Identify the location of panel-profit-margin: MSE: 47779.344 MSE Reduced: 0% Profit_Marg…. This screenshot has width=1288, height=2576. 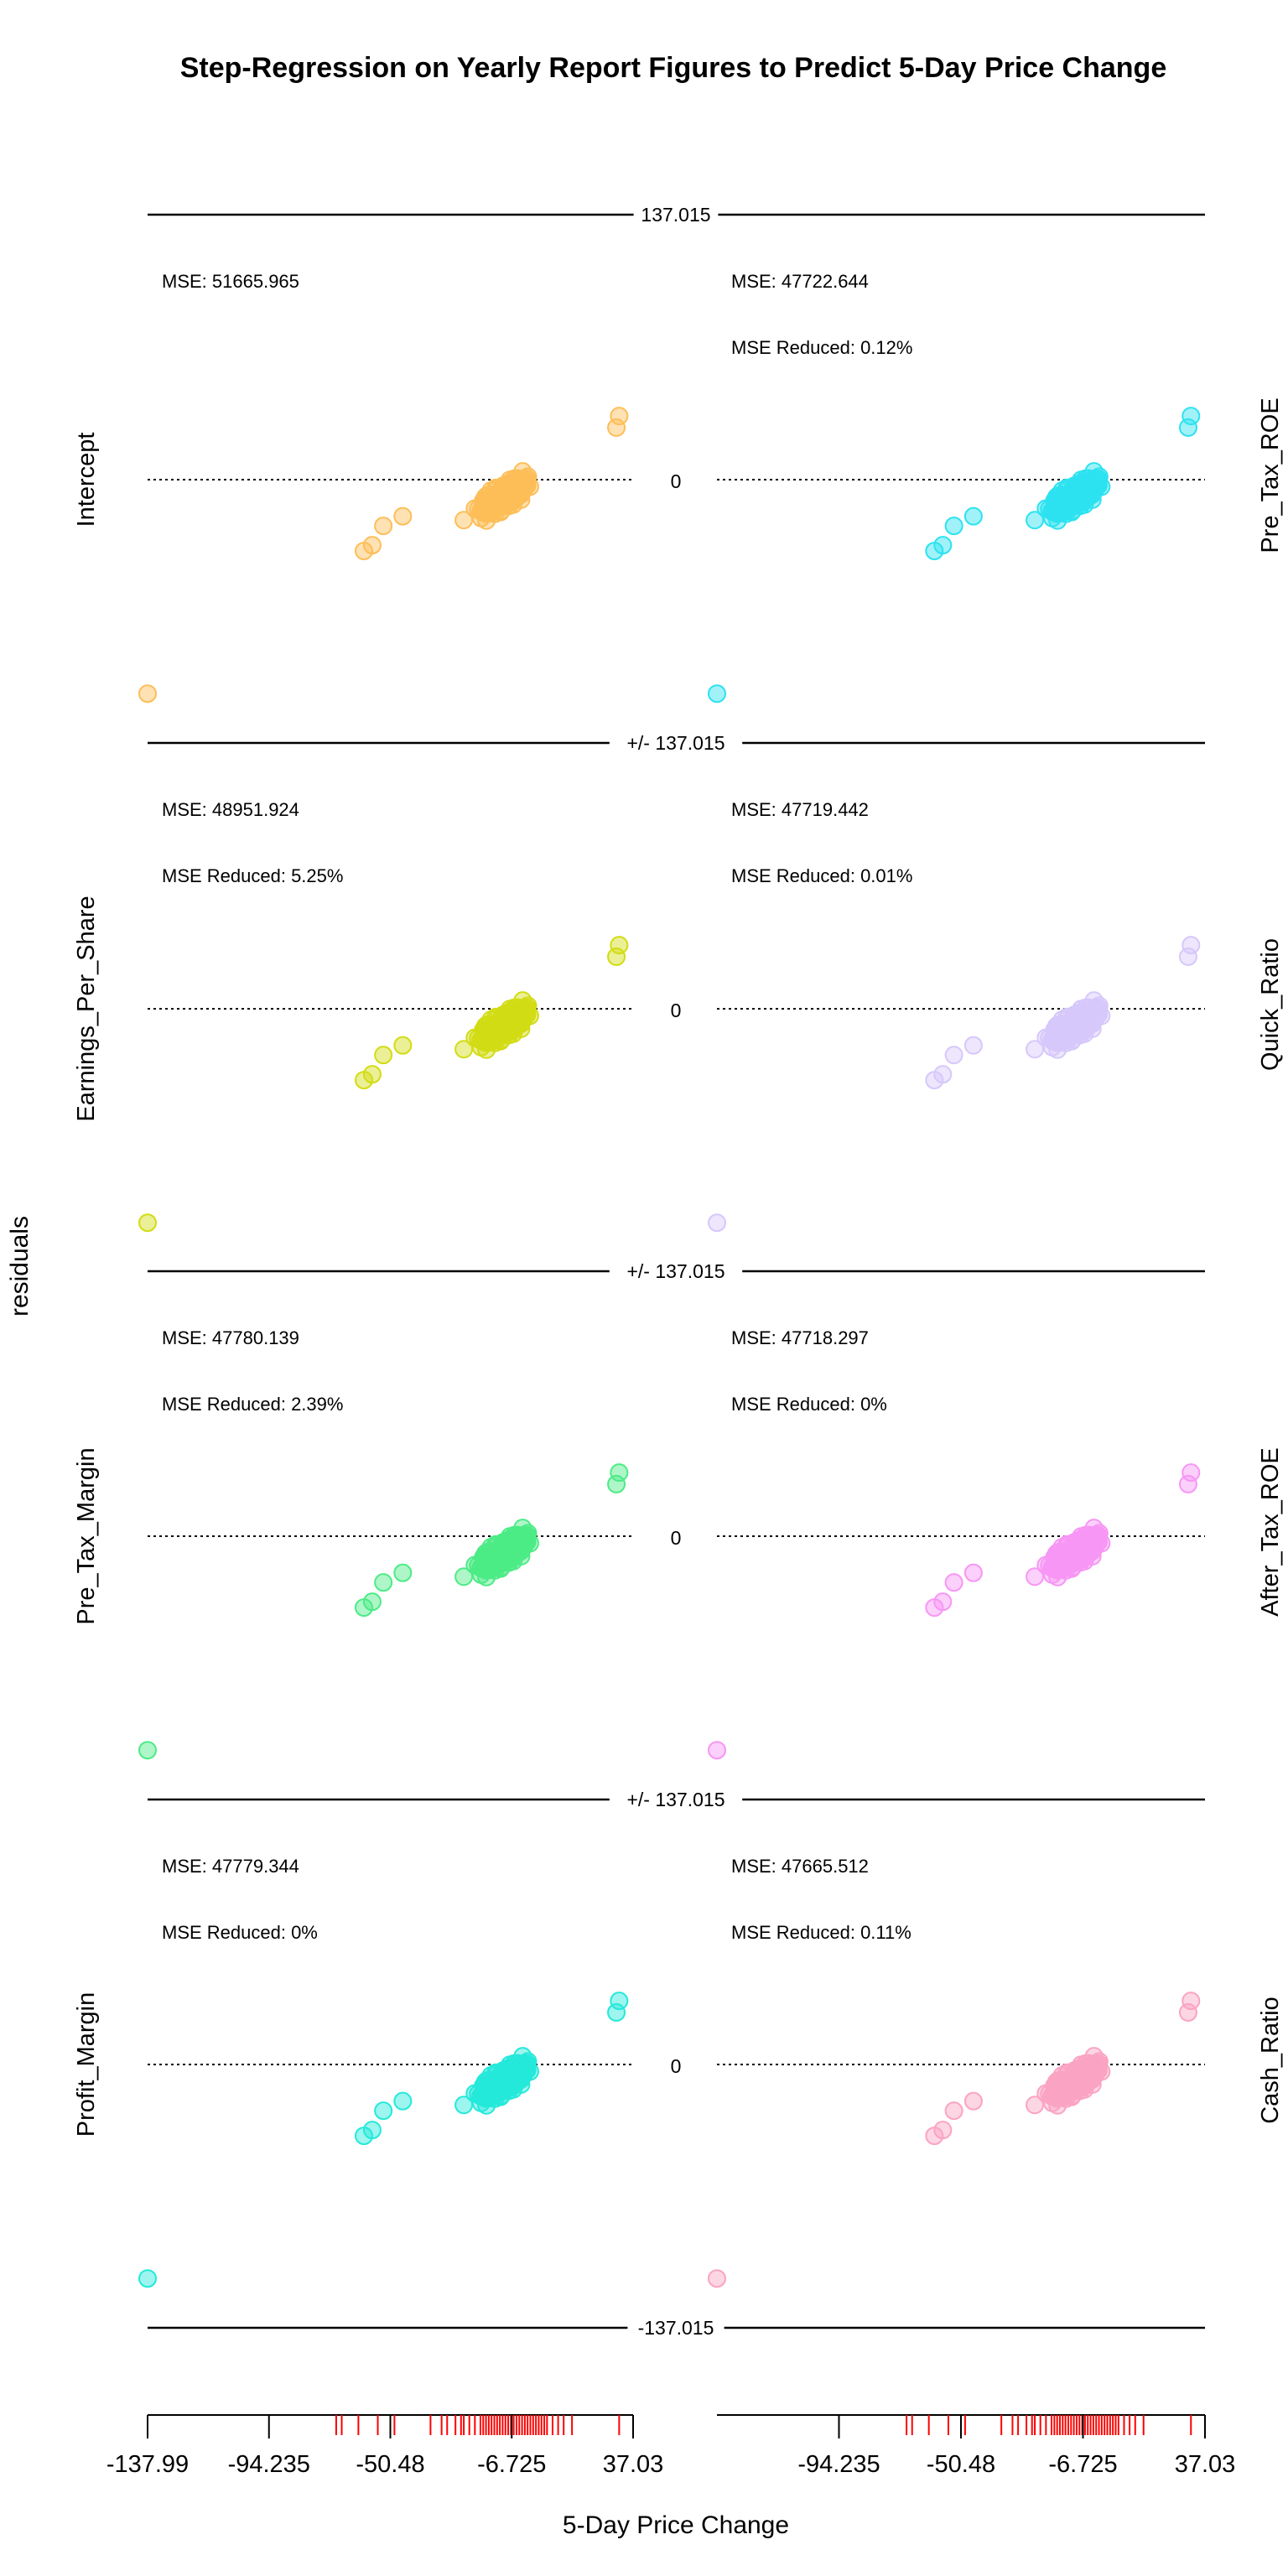
(377, 2072).